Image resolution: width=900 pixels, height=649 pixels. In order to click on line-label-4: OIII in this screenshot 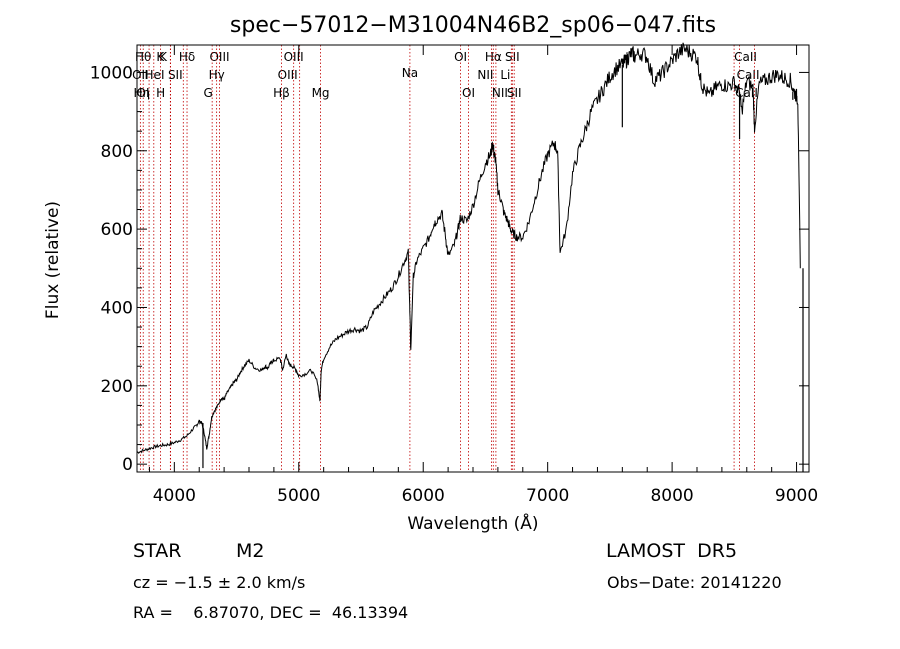, I will do `click(219, 57)`.